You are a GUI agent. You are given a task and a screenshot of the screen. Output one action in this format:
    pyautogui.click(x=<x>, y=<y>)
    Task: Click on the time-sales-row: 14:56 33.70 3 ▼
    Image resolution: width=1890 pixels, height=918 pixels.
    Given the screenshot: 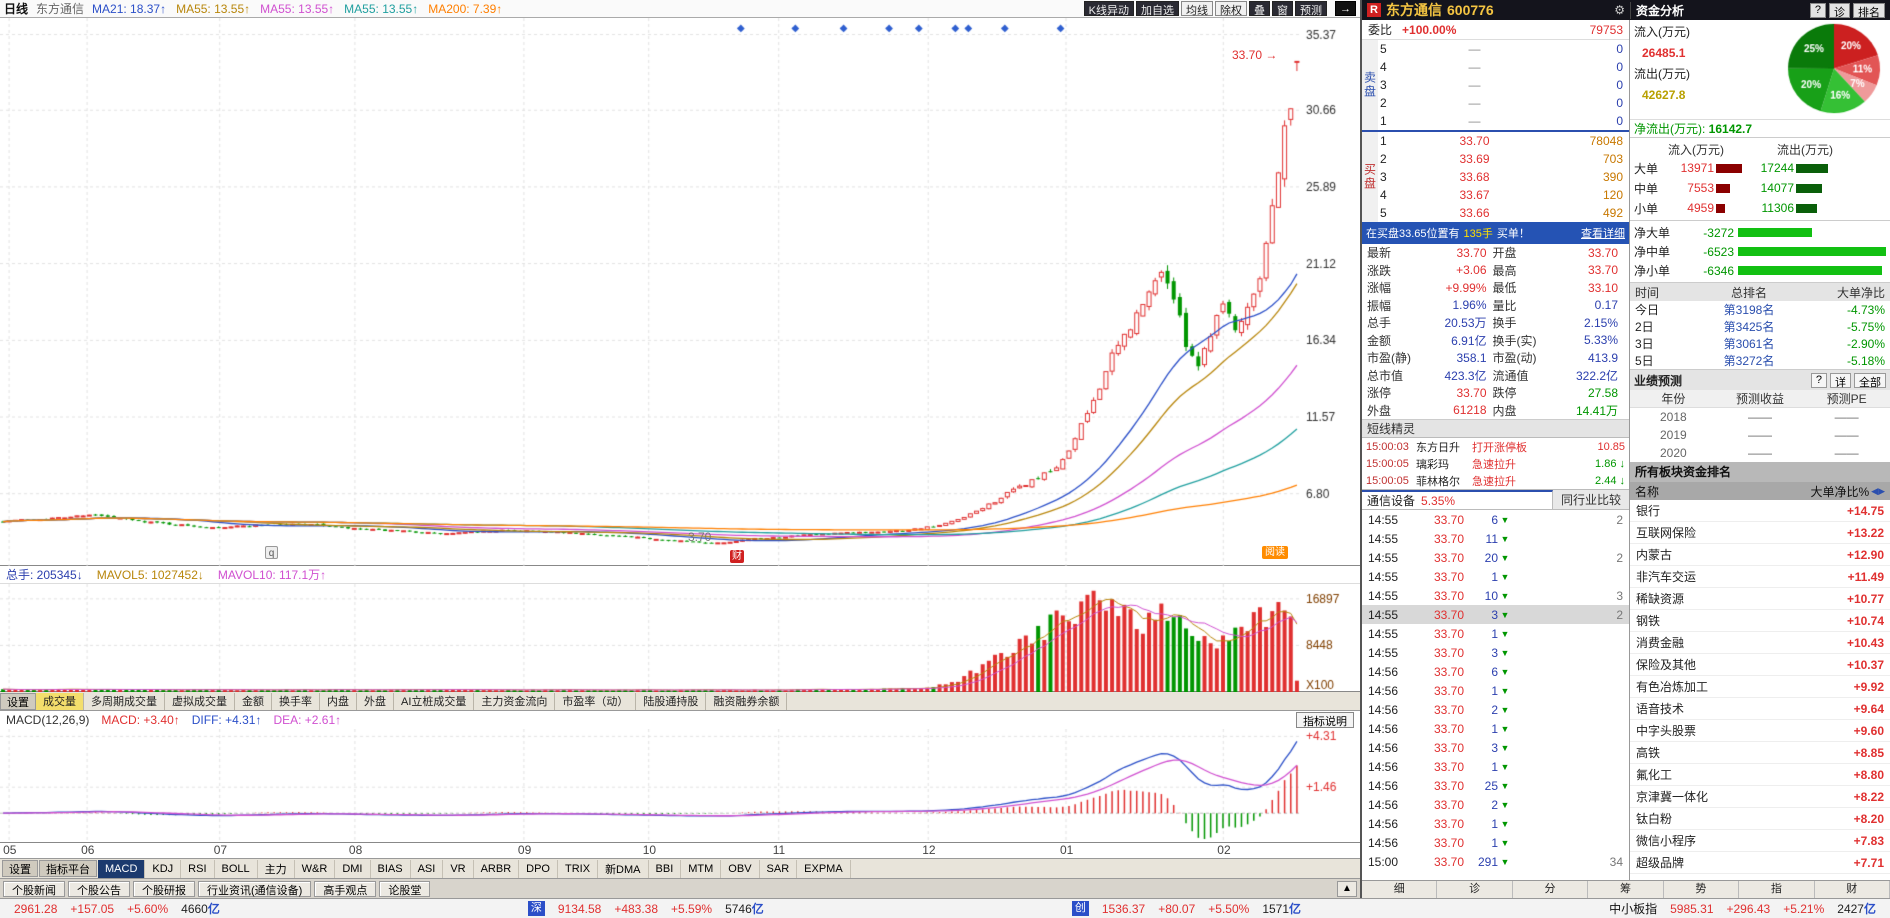 What is the action you would take?
    pyautogui.click(x=1495, y=747)
    